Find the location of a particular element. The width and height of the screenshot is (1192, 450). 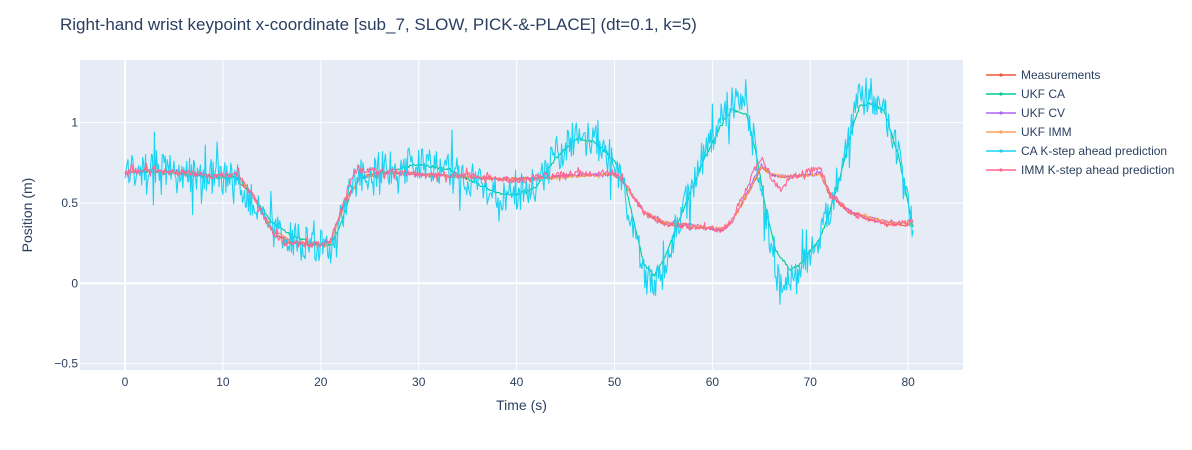

legend-label: UKF CV is located at coordinates (1043, 113).